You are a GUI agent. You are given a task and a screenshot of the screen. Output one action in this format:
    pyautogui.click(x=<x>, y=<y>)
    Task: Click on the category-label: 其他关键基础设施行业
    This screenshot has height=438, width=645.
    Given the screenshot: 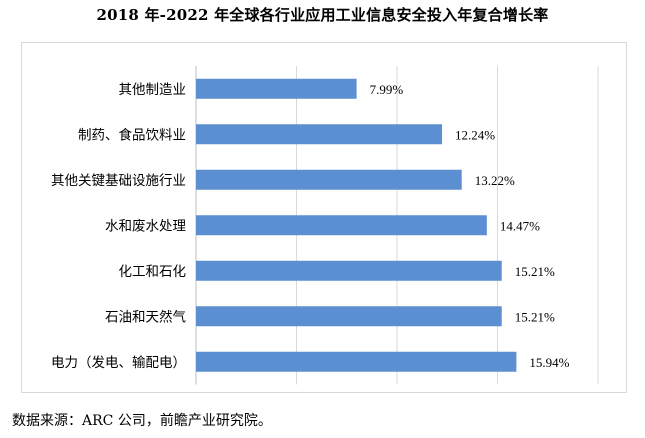 What is the action you would take?
    pyautogui.click(x=118, y=180)
    